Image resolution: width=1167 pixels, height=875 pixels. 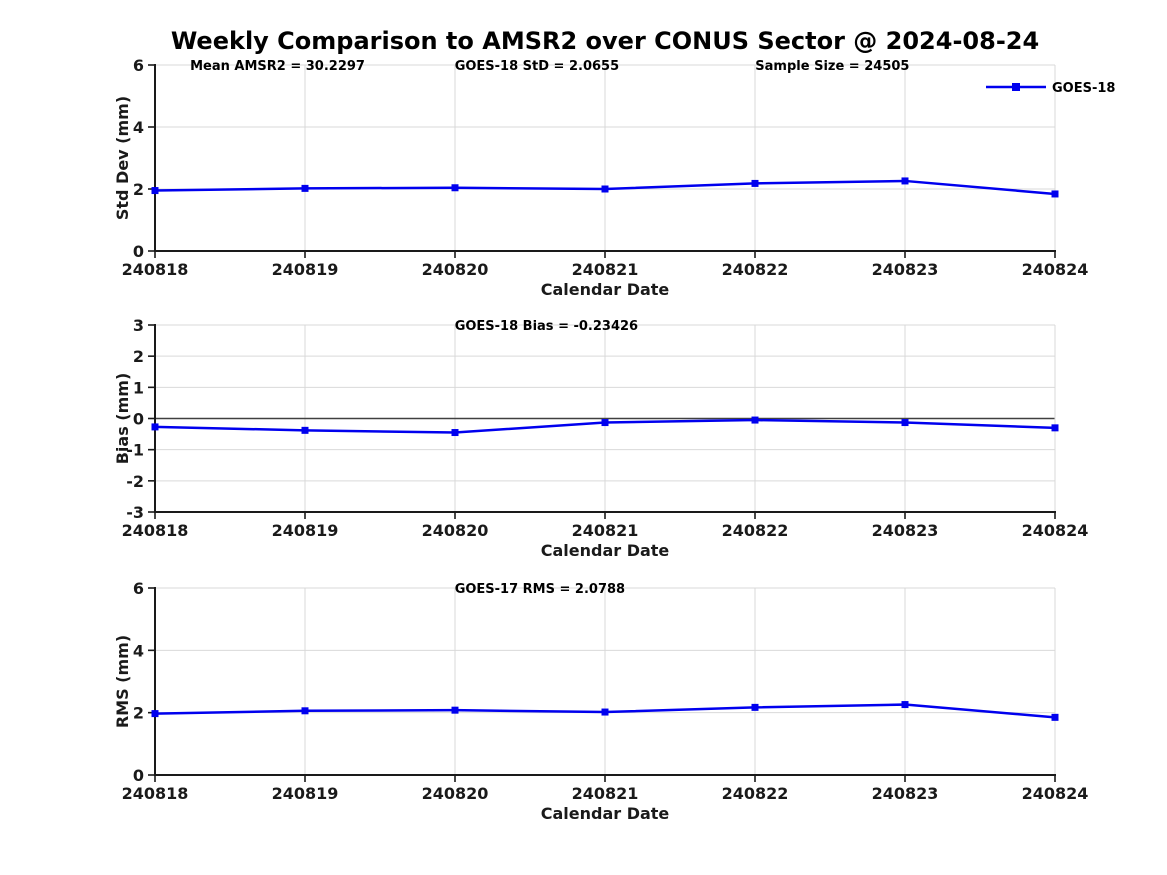 What do you see at coordinates (135, 450) in the screenshot?
I see `y-tick-label: -1` at bounding box center [135, 450].